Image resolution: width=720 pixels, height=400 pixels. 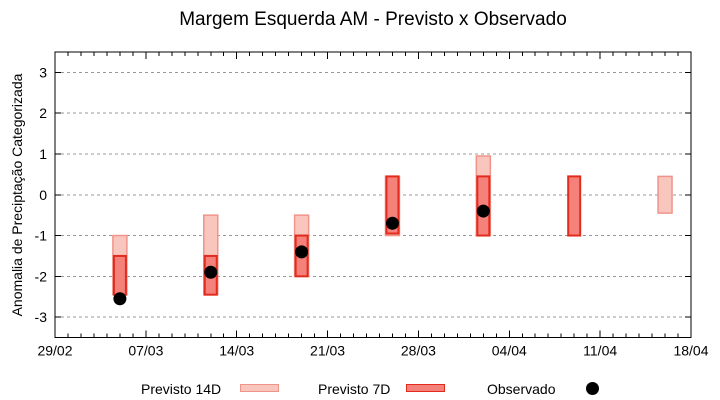 What do you see at coordinates (259, 388) in the screenshot?
I see `legend-key-previsto-14d-box` at bounding box center [259, 388].